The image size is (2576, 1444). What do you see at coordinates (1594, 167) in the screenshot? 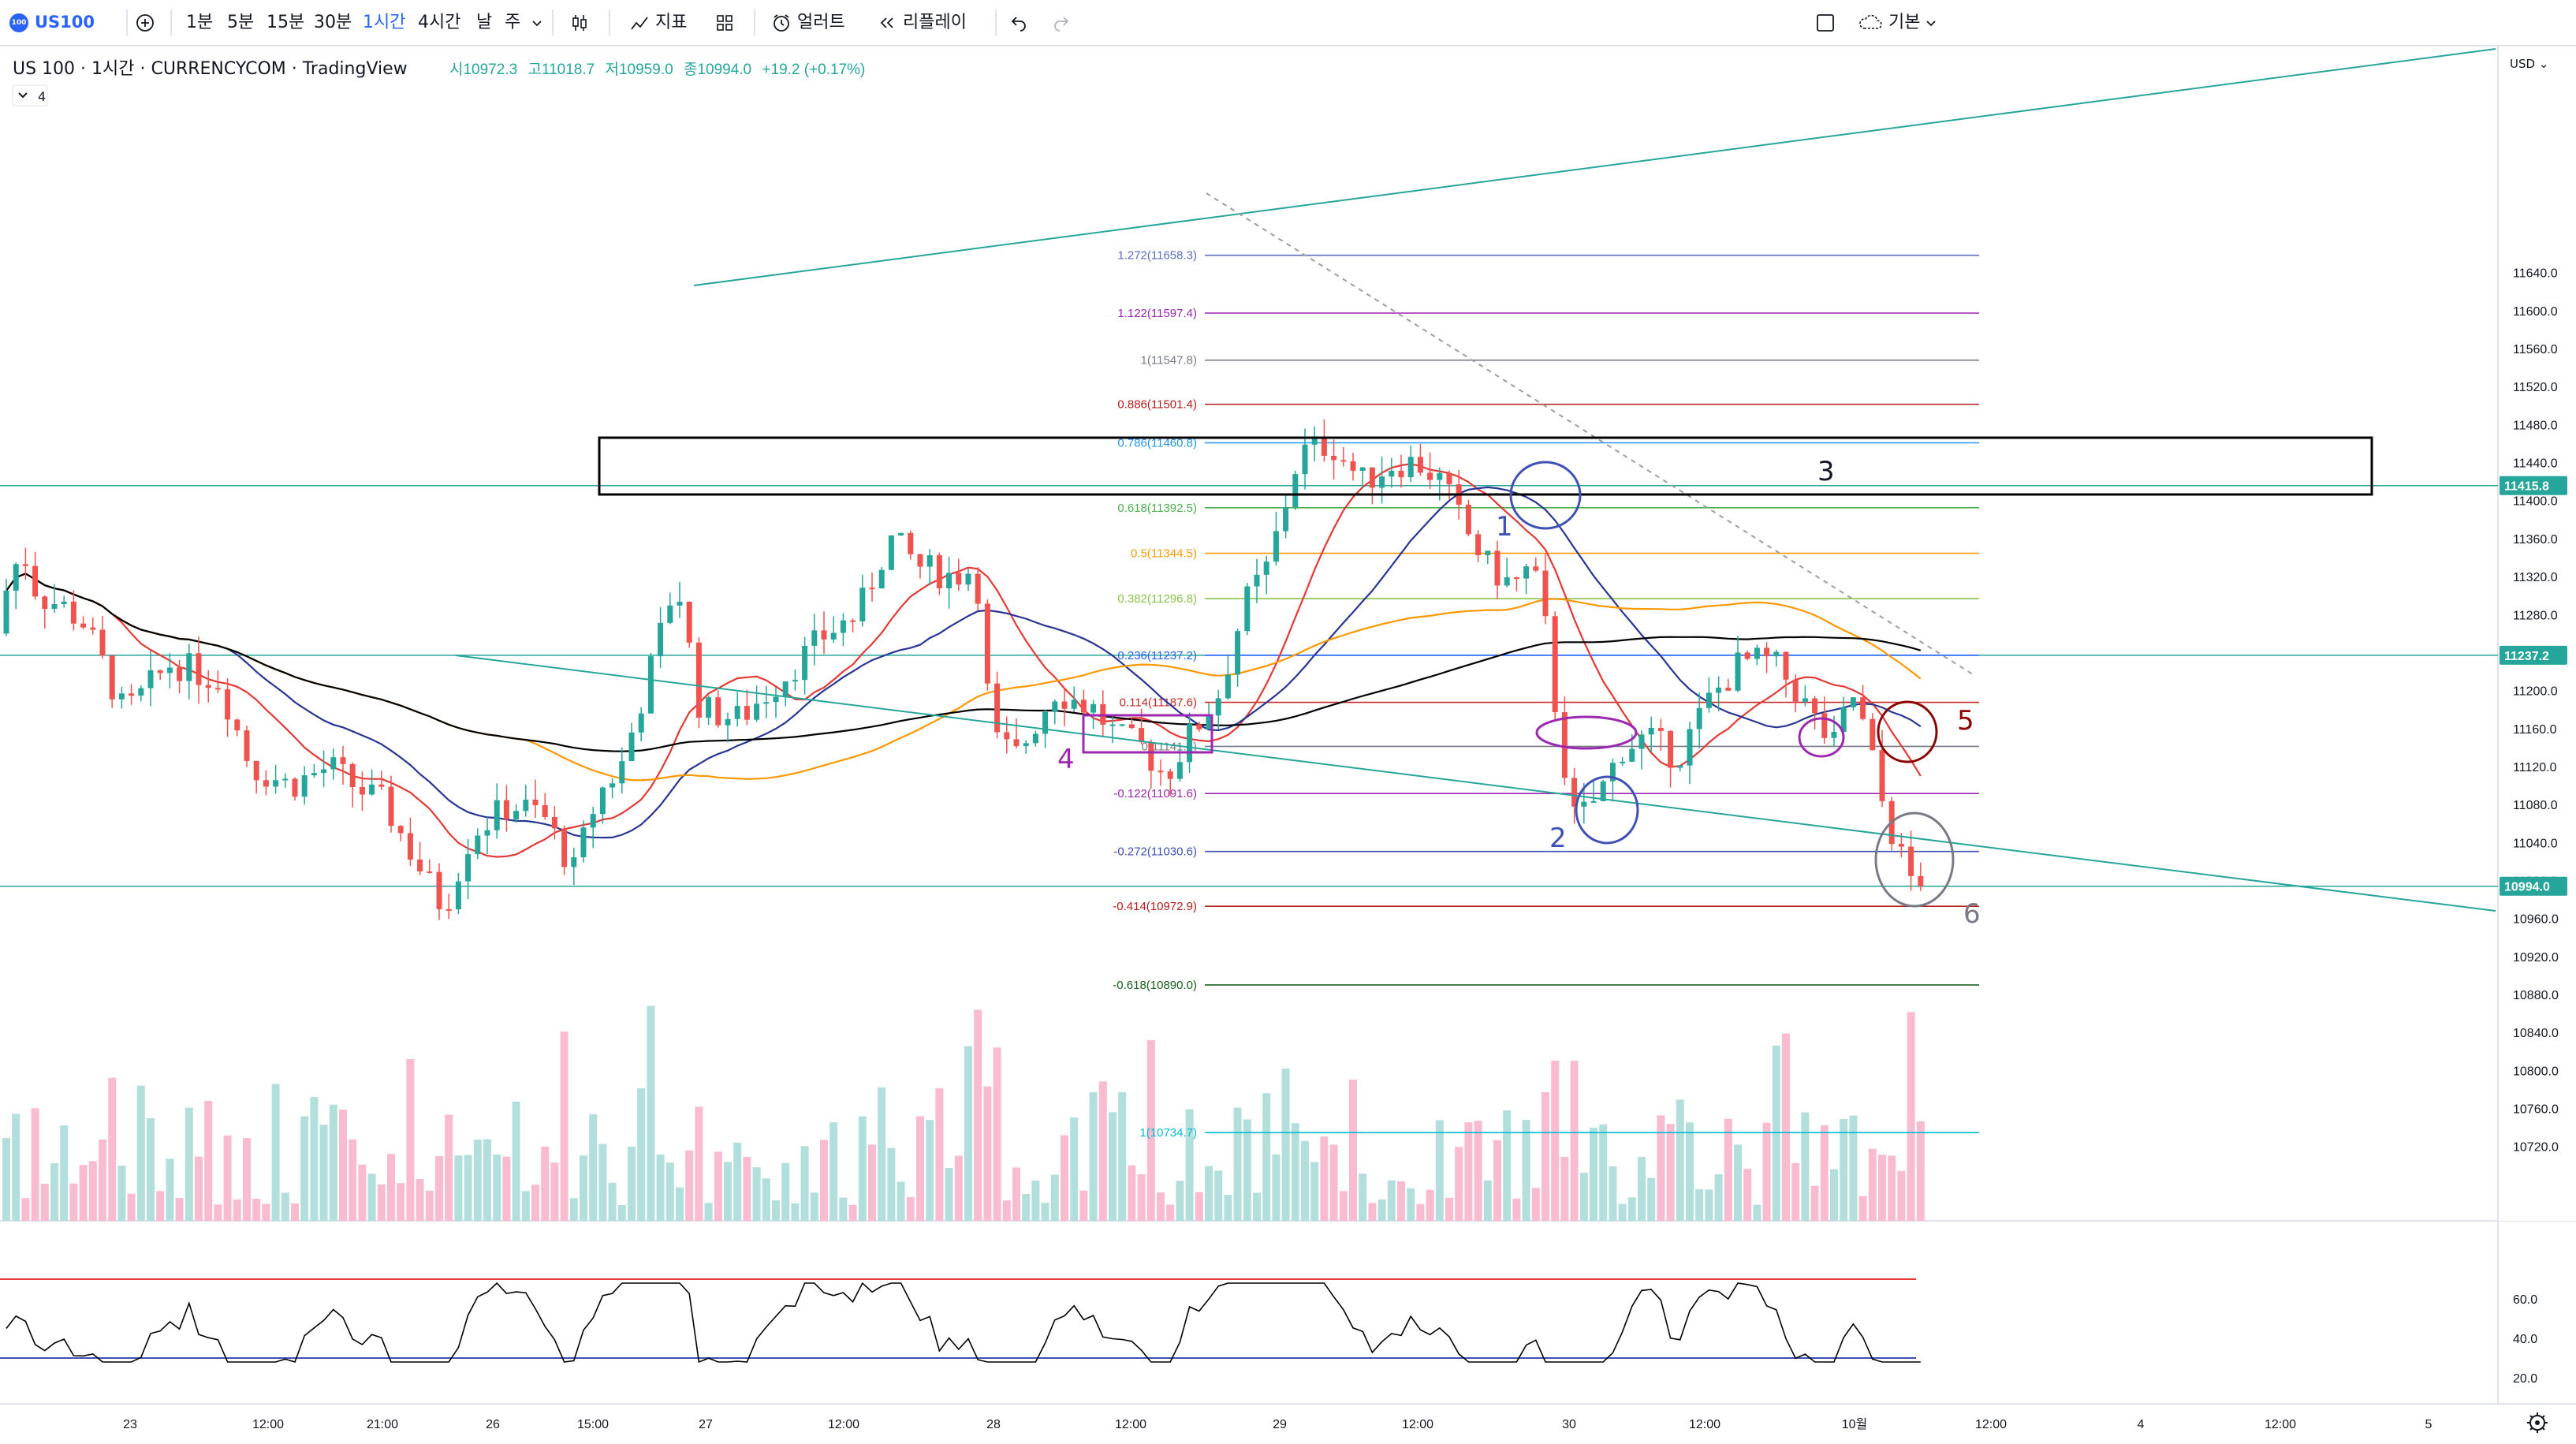
I see `channel-upper-line` at bounding box center [1594, 167].